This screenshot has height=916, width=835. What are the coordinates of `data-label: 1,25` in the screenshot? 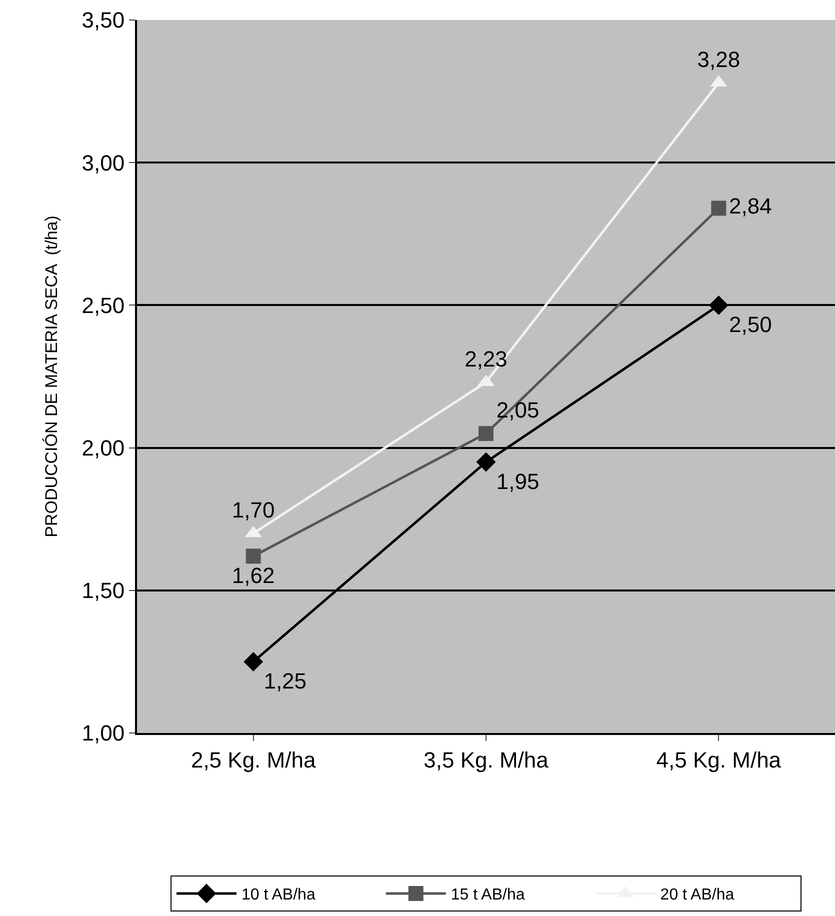 It's located at (285, 681).